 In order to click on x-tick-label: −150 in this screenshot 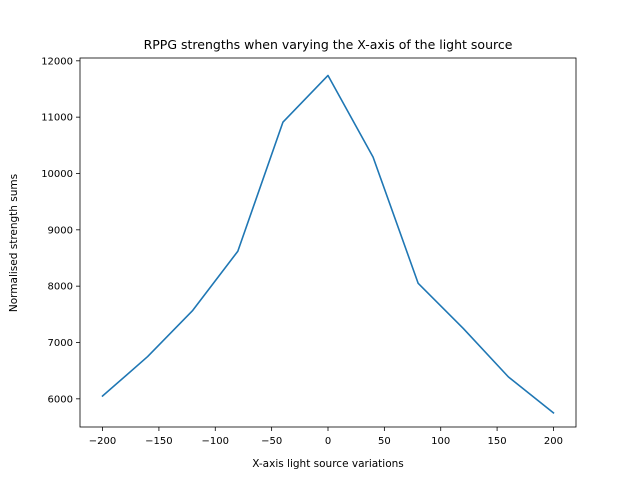, I will do `click(158, 441)`.